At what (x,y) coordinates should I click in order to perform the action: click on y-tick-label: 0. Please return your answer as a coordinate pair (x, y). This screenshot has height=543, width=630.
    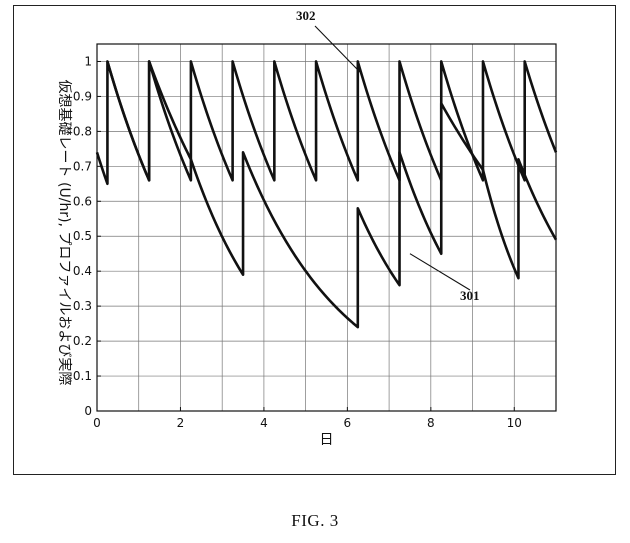
    Looking at the image, I should click on (88, 411).